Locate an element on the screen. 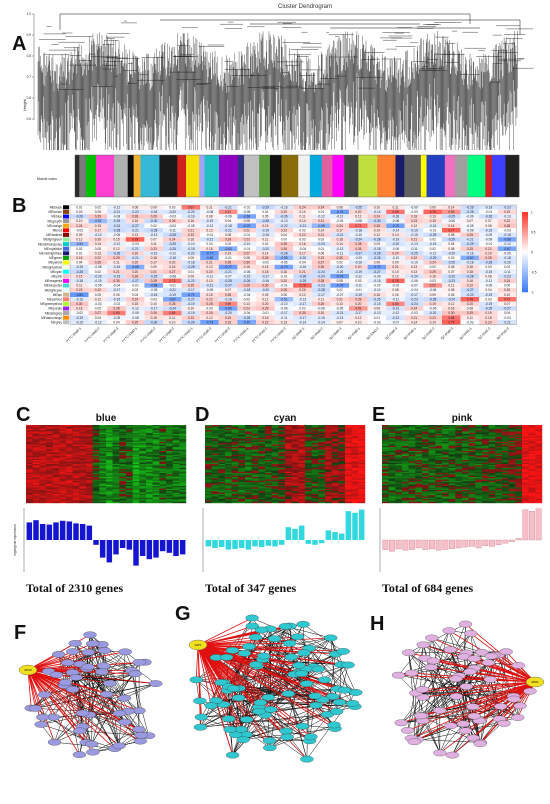 The height and width of the screenshot is (804, 550). heatmap-cell-value: -0.26 is located at coordinates (246, 281).